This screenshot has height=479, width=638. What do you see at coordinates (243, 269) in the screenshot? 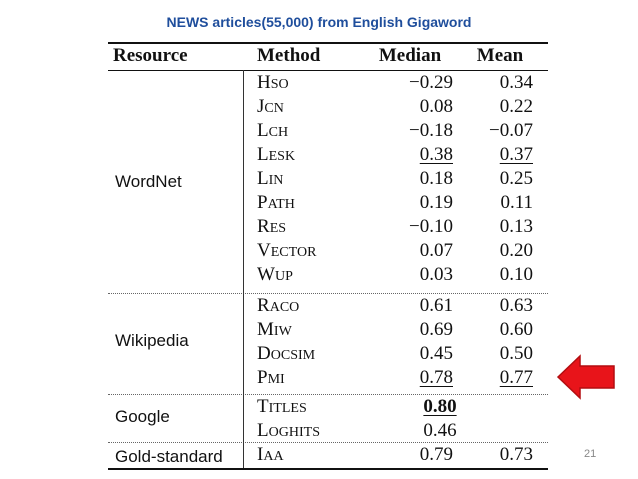
I see `column-separator` at bounding box center [243, 269].